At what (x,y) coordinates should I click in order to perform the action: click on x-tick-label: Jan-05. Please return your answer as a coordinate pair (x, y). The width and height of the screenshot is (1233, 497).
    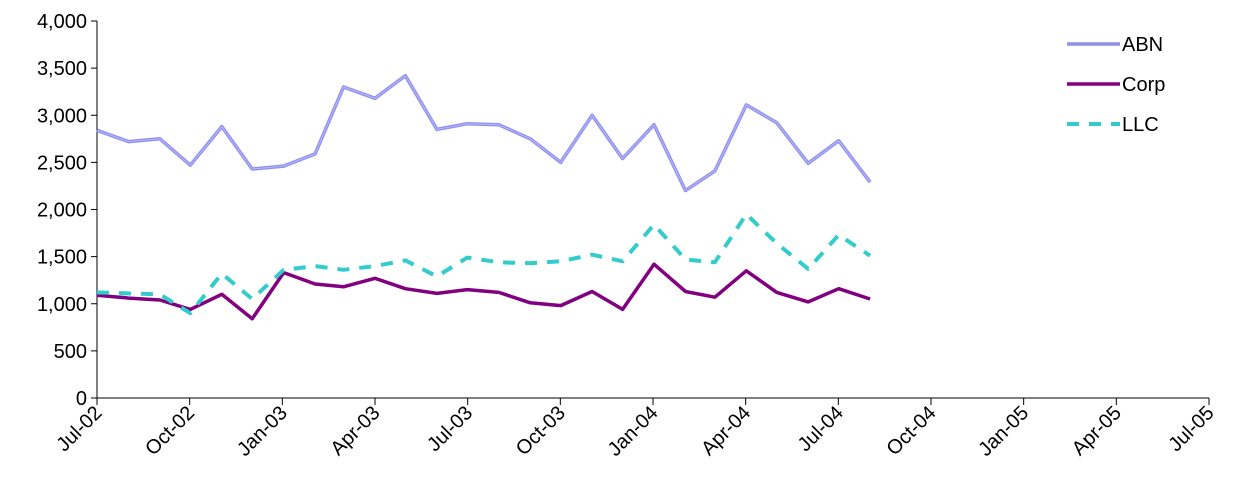
    Looking at the image, I should click on (1003, 431).